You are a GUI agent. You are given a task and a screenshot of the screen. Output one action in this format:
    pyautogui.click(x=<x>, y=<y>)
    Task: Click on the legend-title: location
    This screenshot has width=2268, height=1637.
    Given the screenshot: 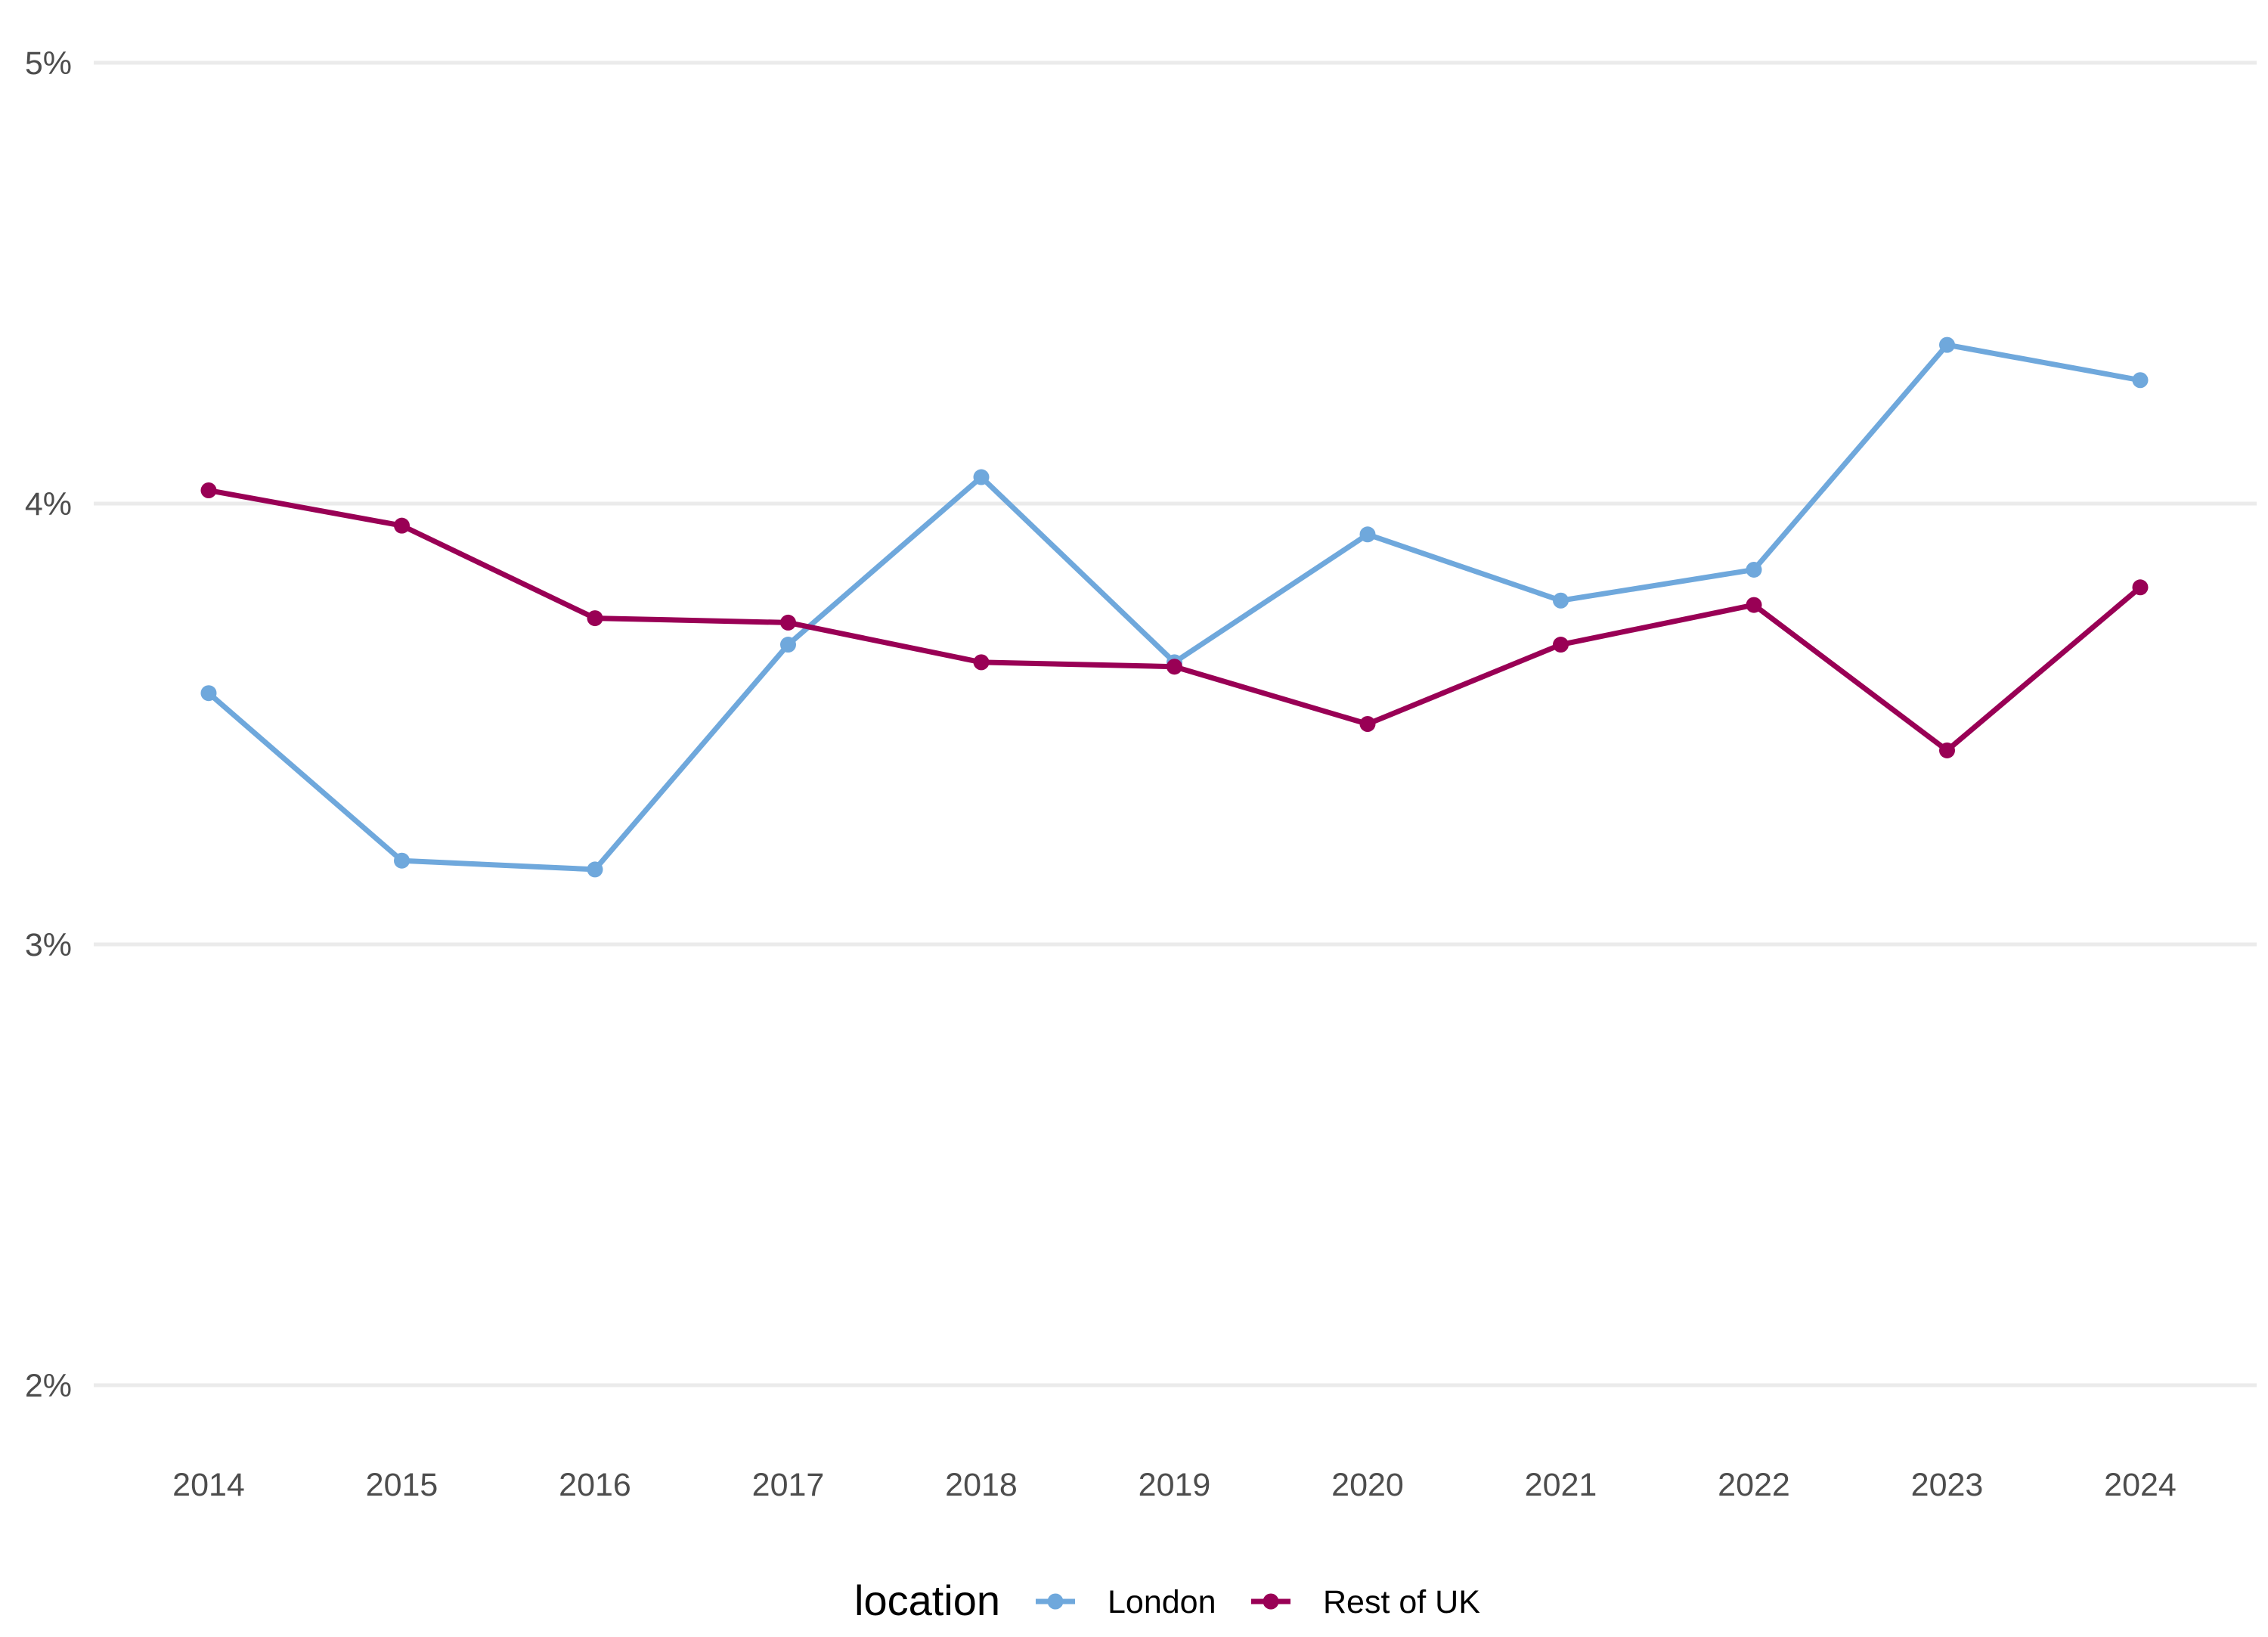 What is the action you would take?
    pyautogui.click(x=927, y=1600)
    